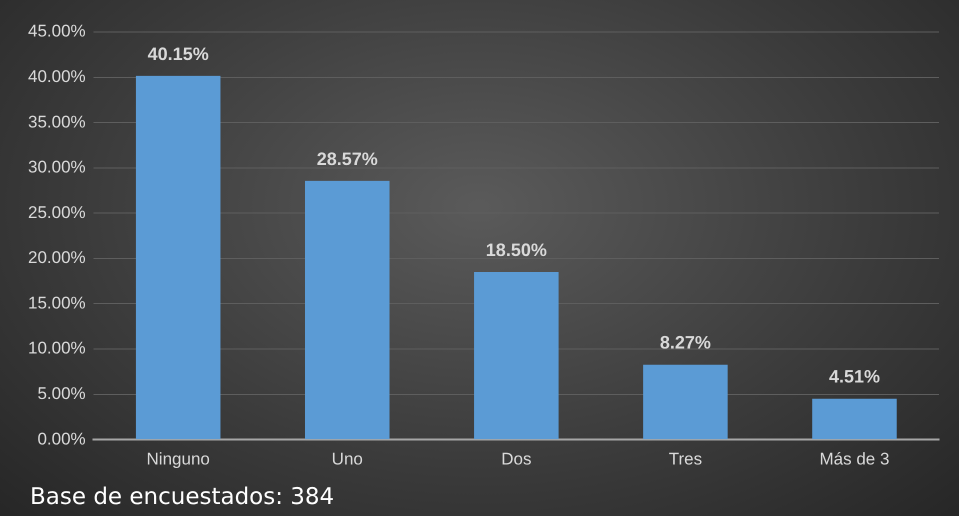 The width and height of the screenshot is (959, 516). Describe the element at coordinates (61, 438) in the screenshot. I see `y-tick-label: 0.00%` at that location.